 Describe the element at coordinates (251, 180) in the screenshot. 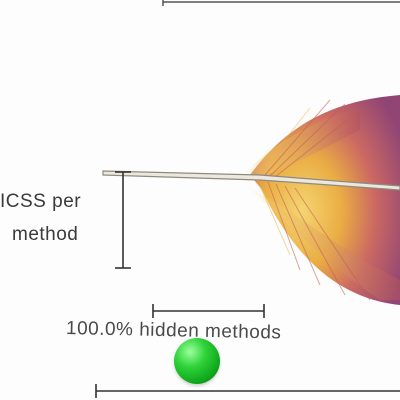

I see `feather-quill` at that location.